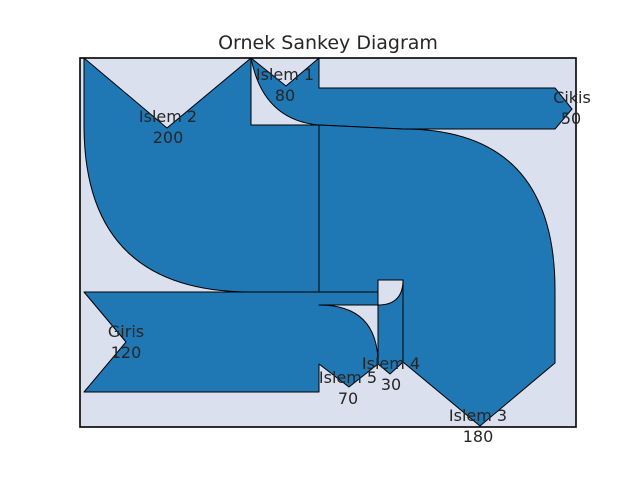  Describe the element at coordinates (285, 95) in the screenshot. I see `node-value-islem-1: 80` at that location.